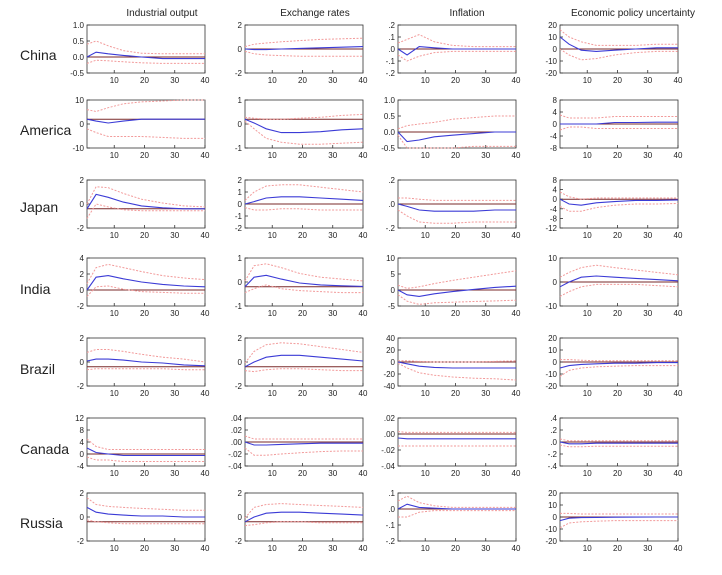 The width and height of the screenshot is (722, 575). I want to click on y-tick-label: -8, so click(554, 218).